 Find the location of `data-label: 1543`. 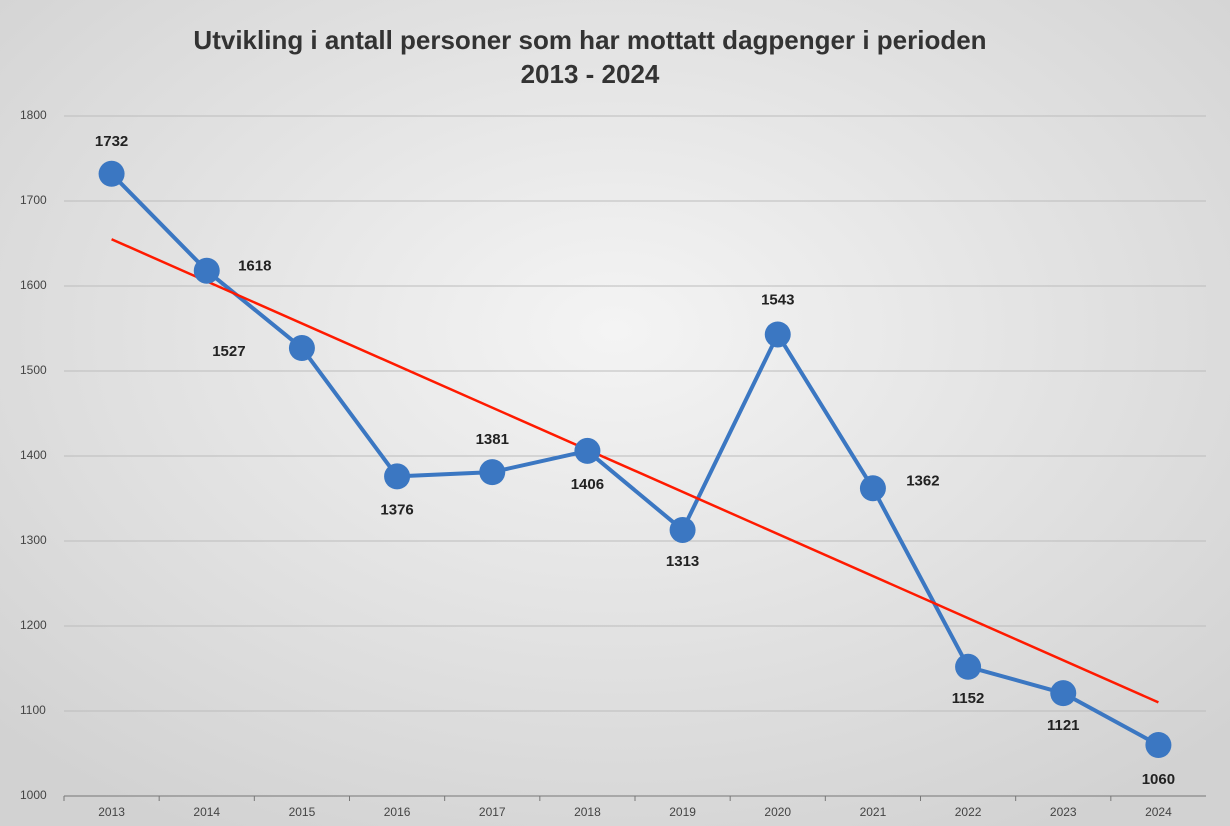

data-label: 1543 is located at coordinates (777, 299).